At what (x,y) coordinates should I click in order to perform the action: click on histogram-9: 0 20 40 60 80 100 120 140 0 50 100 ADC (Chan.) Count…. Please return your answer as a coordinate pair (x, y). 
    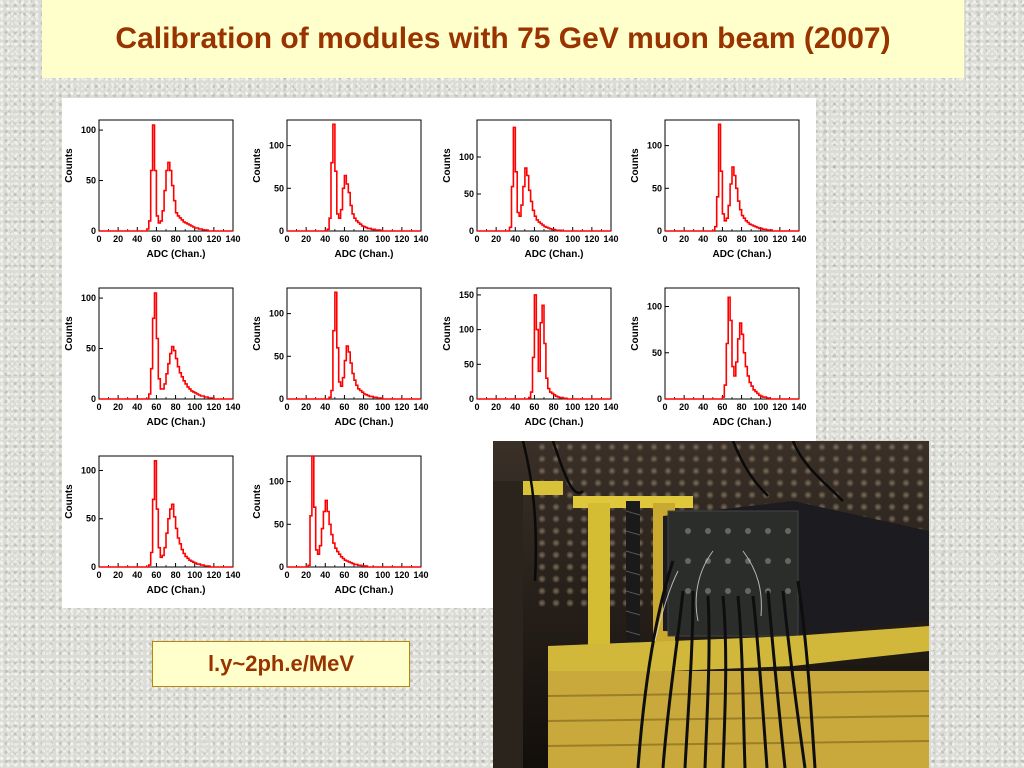
    Looking at the image, I should click on (152, 525).